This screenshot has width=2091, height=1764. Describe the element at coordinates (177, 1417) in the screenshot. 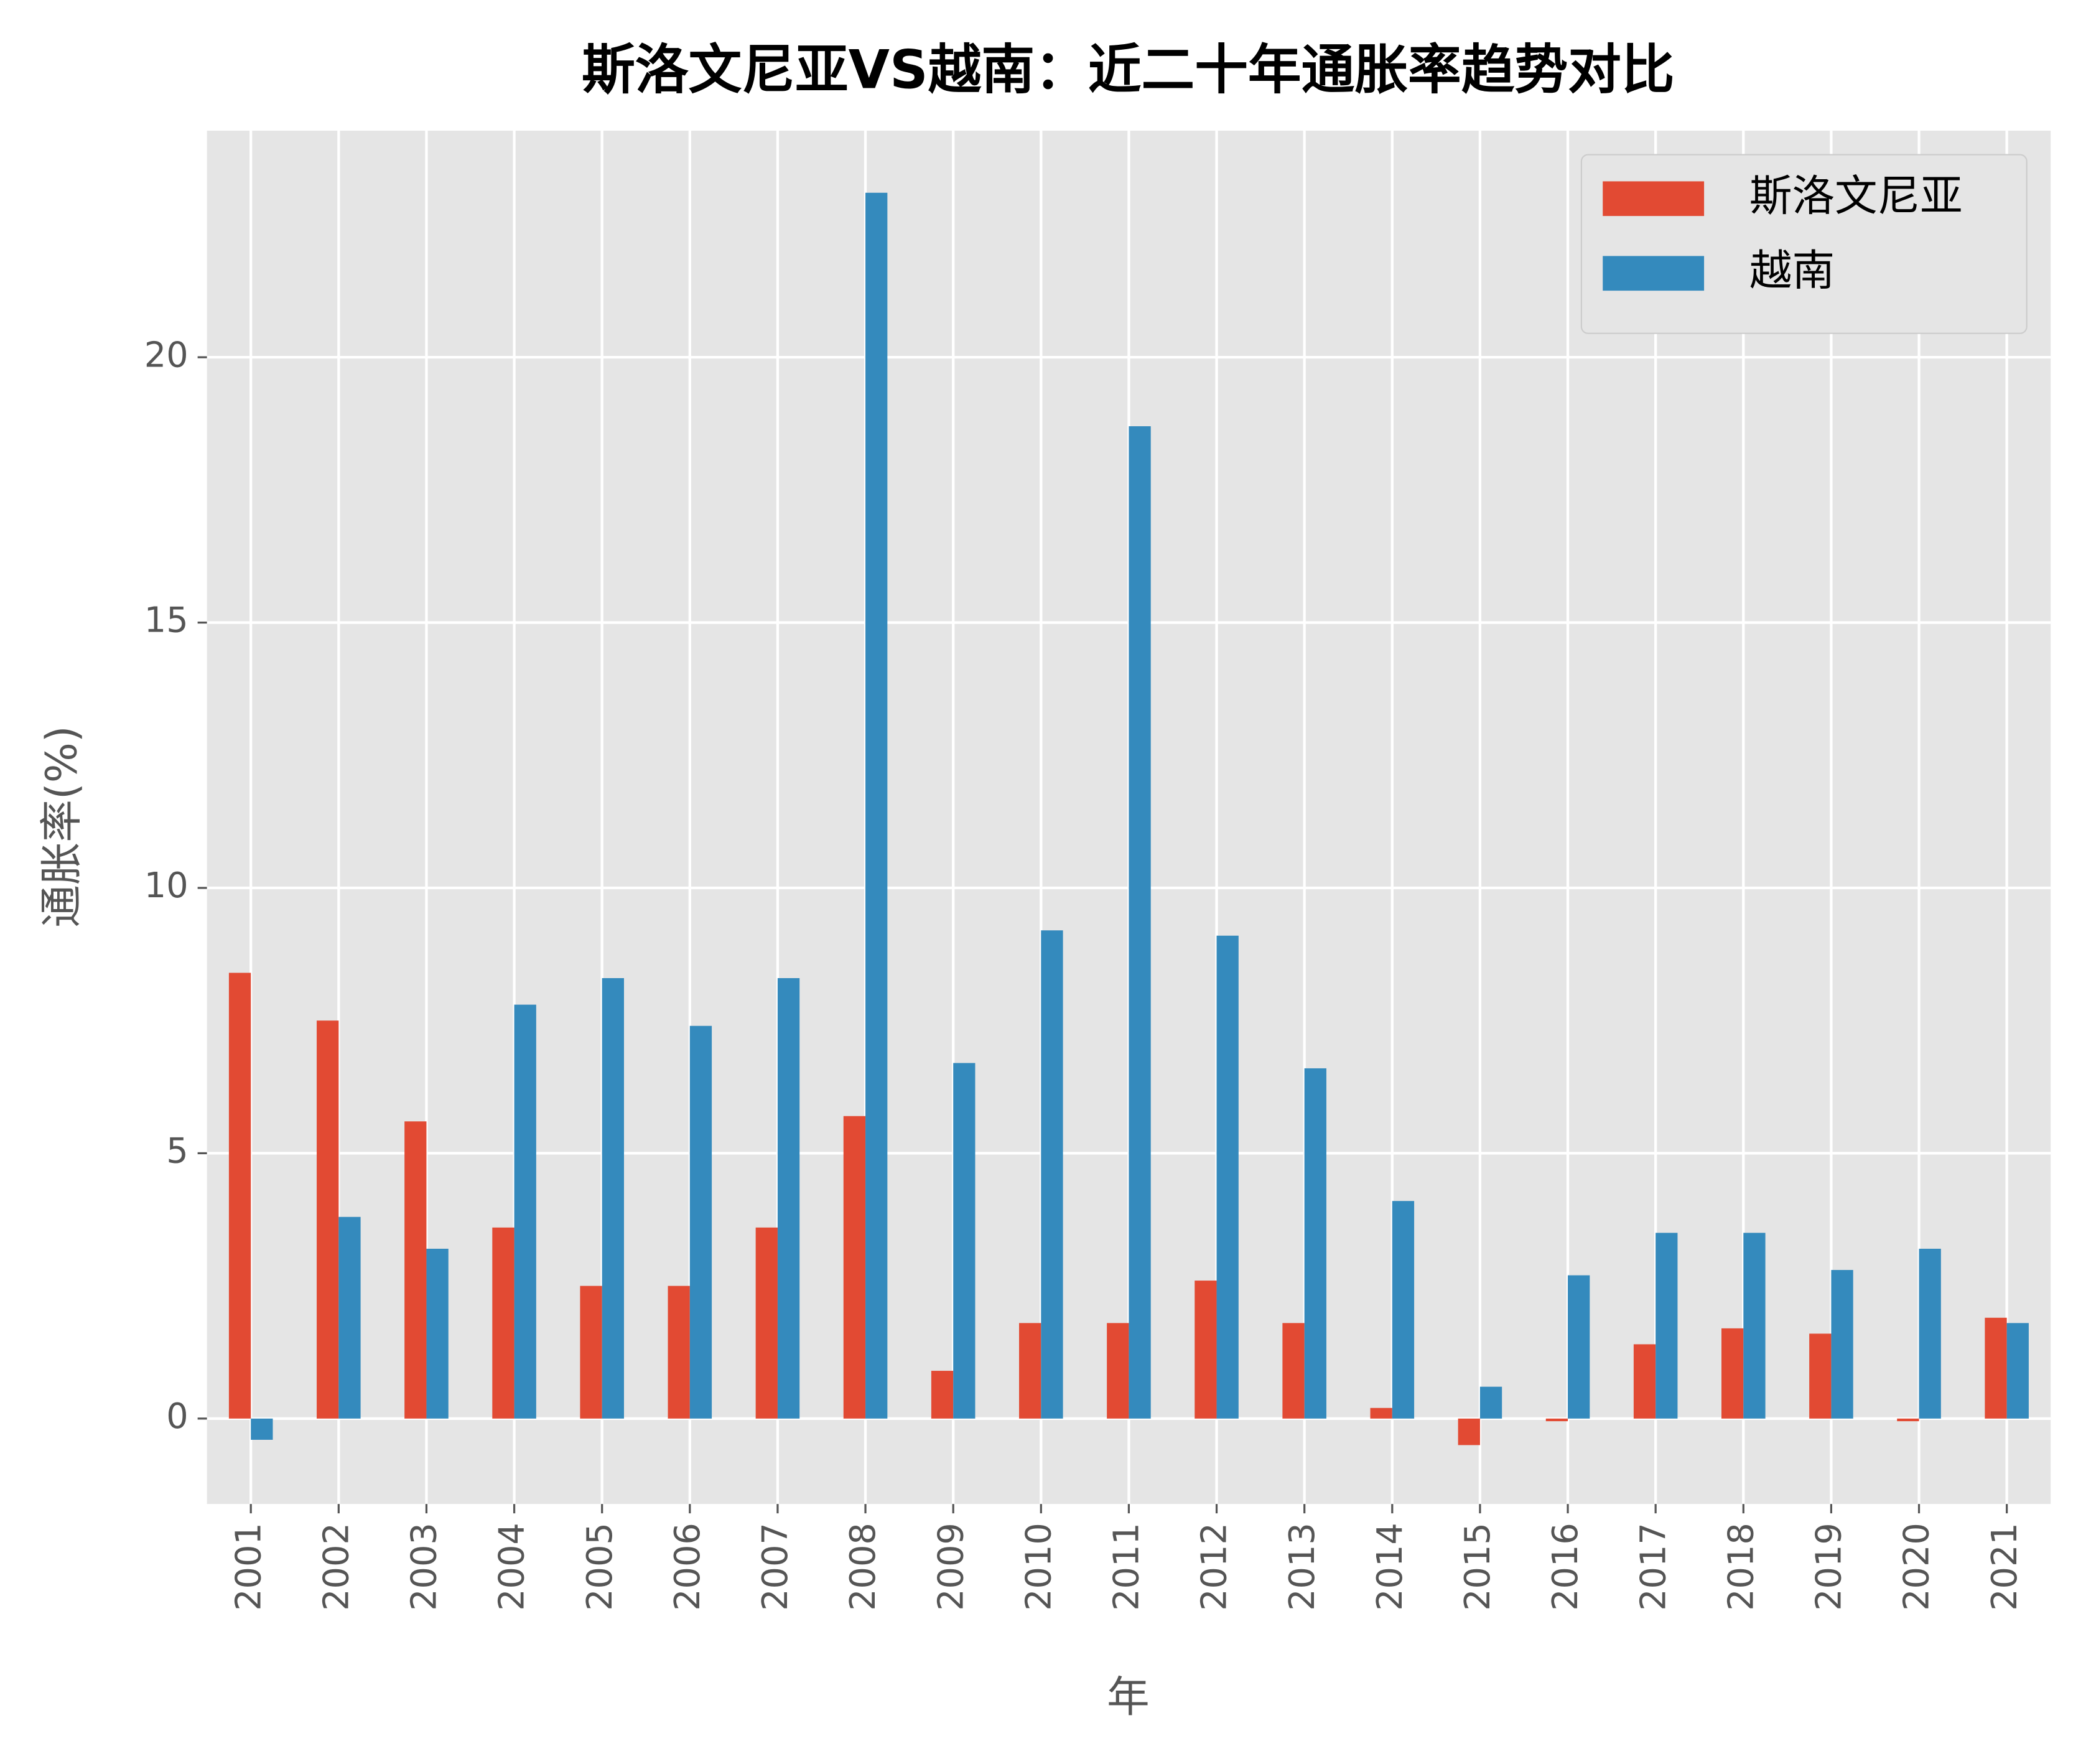

I see `y-tick-label: 0` at that location.